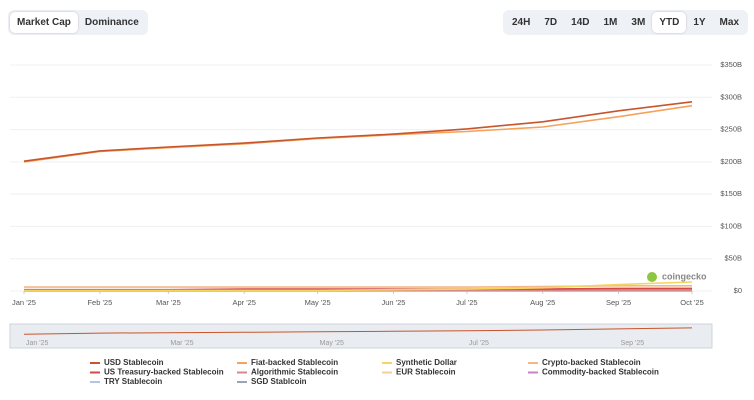  What do you see at coordinates (684, 276) in the screenshot?
I see `watermark: coingecko` at bounding box center [684, 276].